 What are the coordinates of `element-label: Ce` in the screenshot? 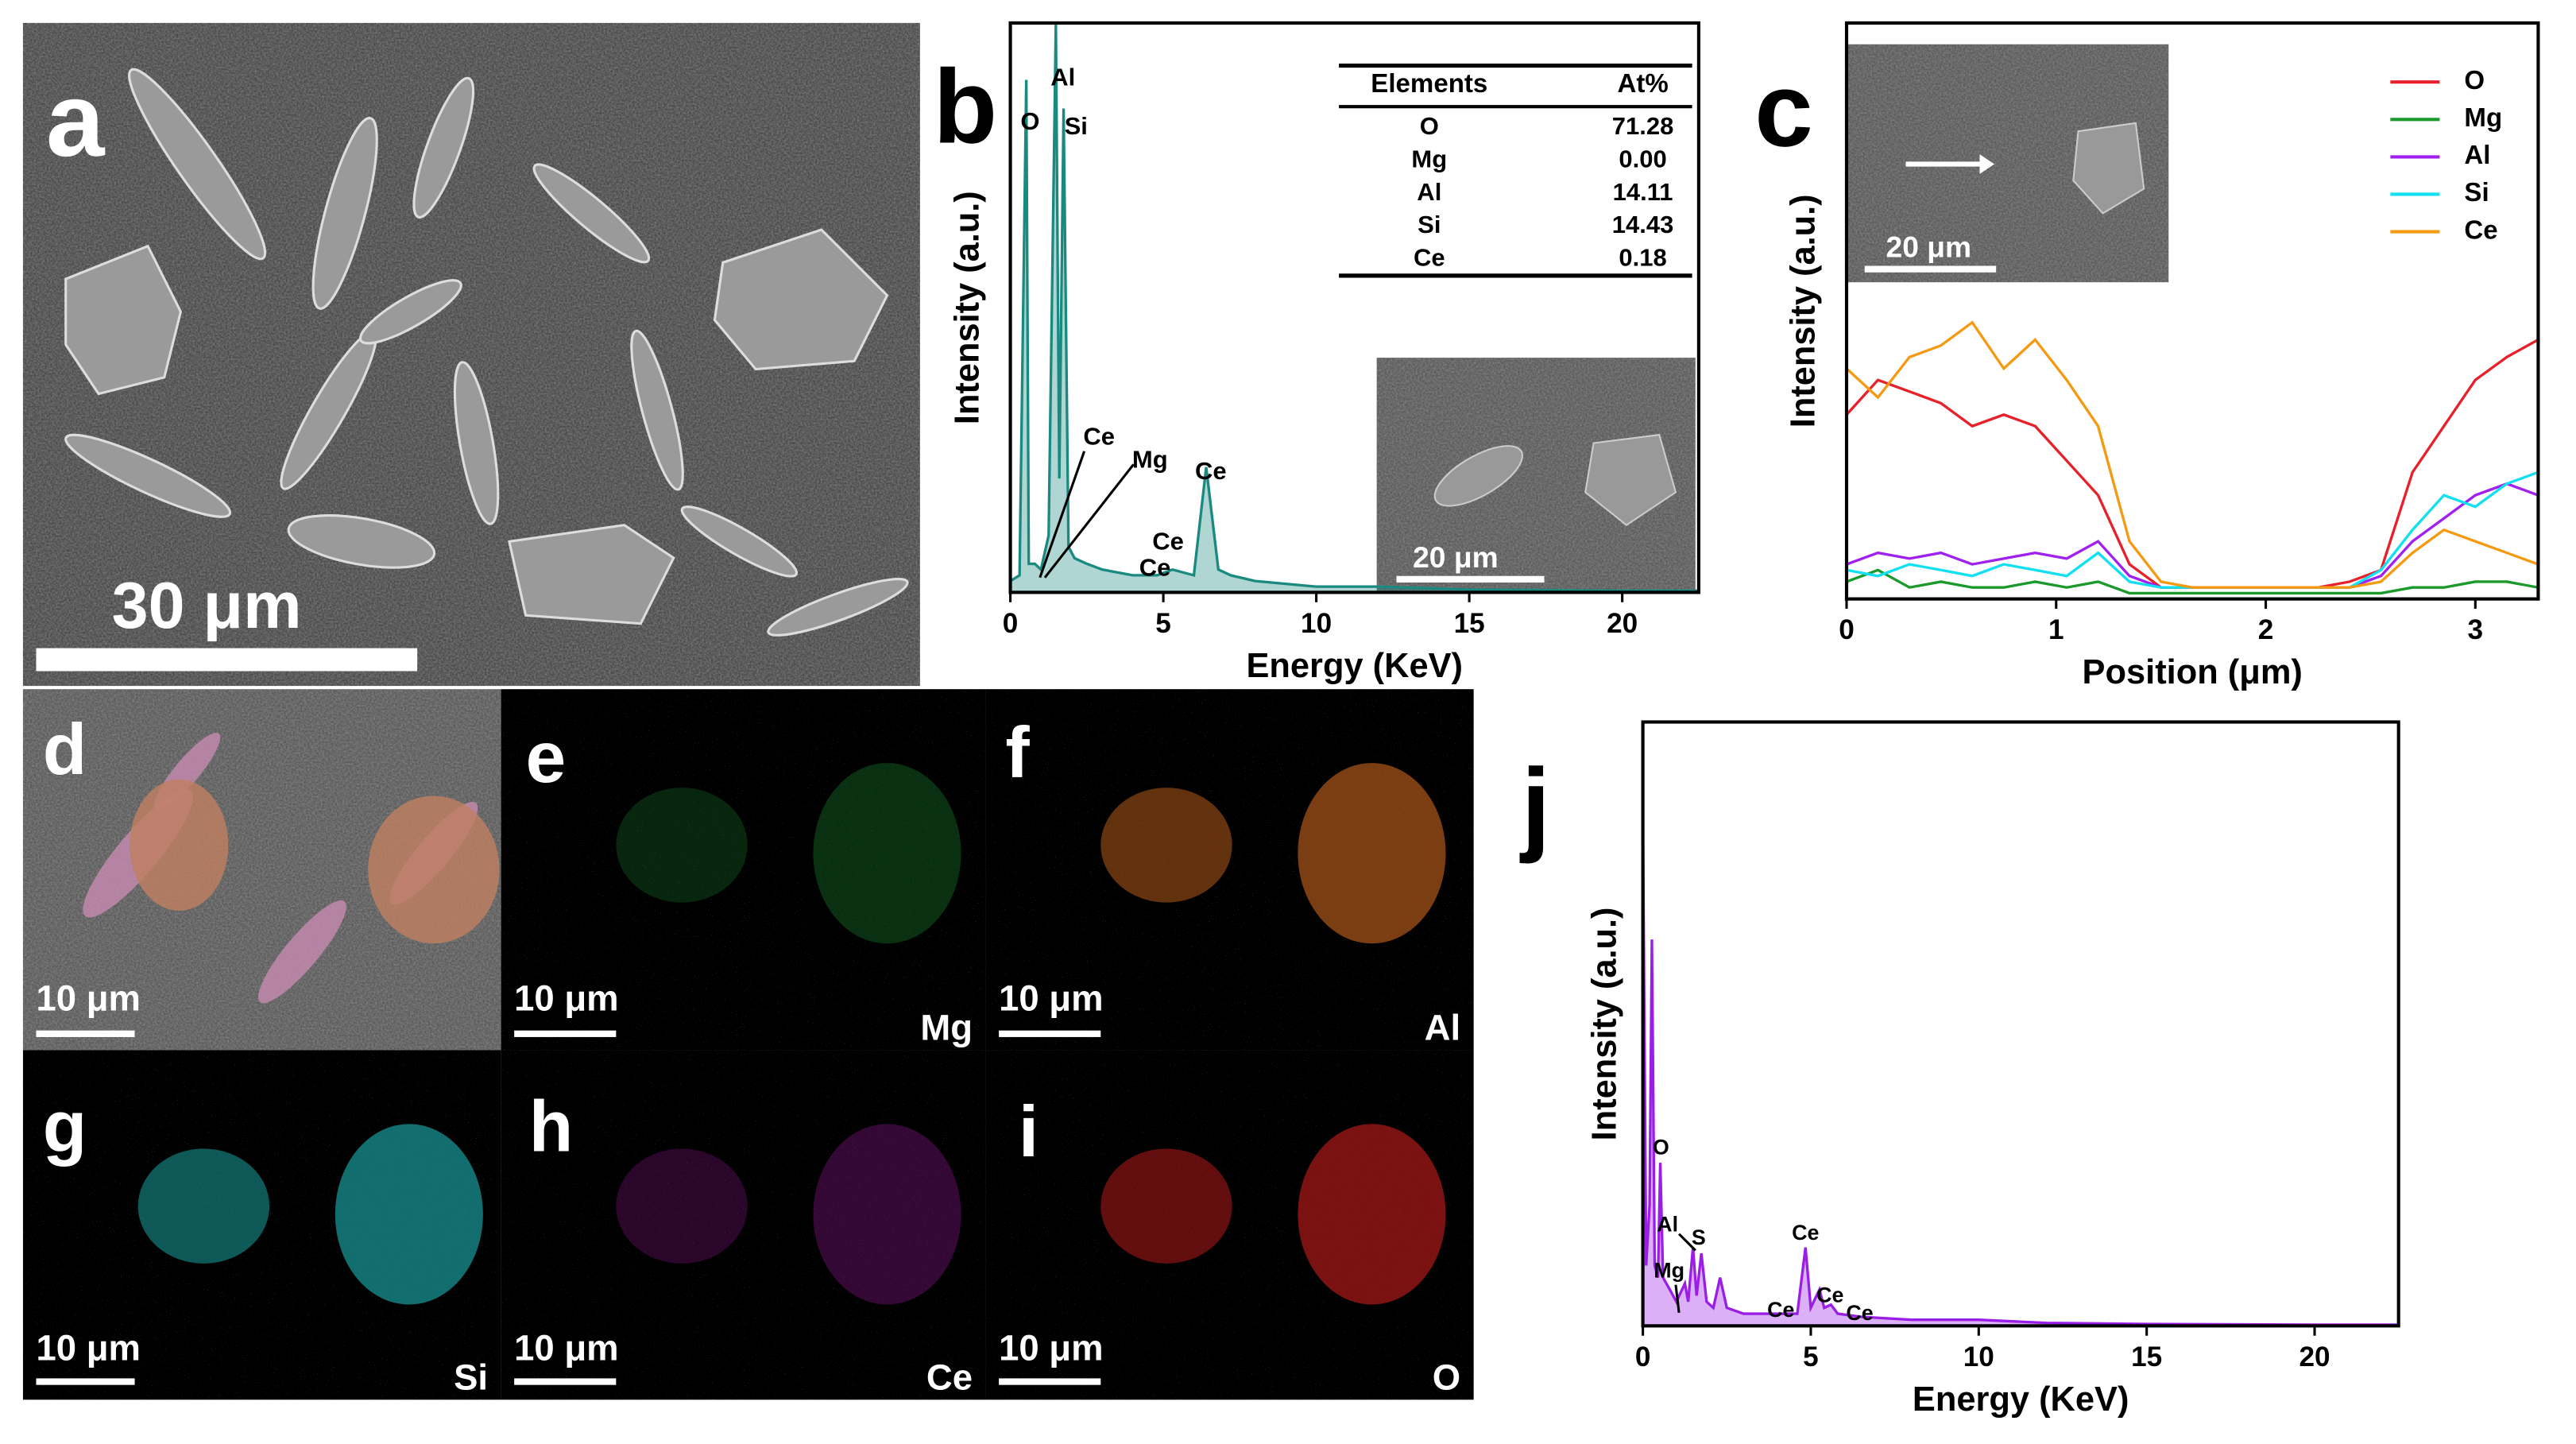 It's located at (949, 1377).